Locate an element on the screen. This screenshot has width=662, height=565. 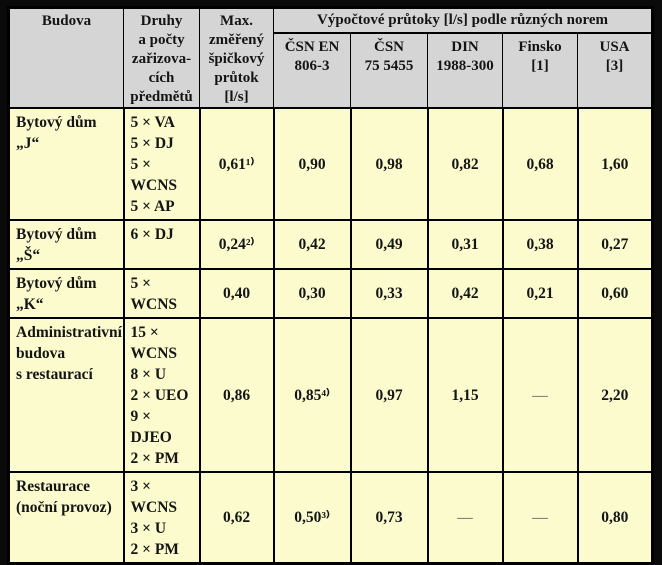
value-cell: 0,60 is located at coordinates (615, 293).